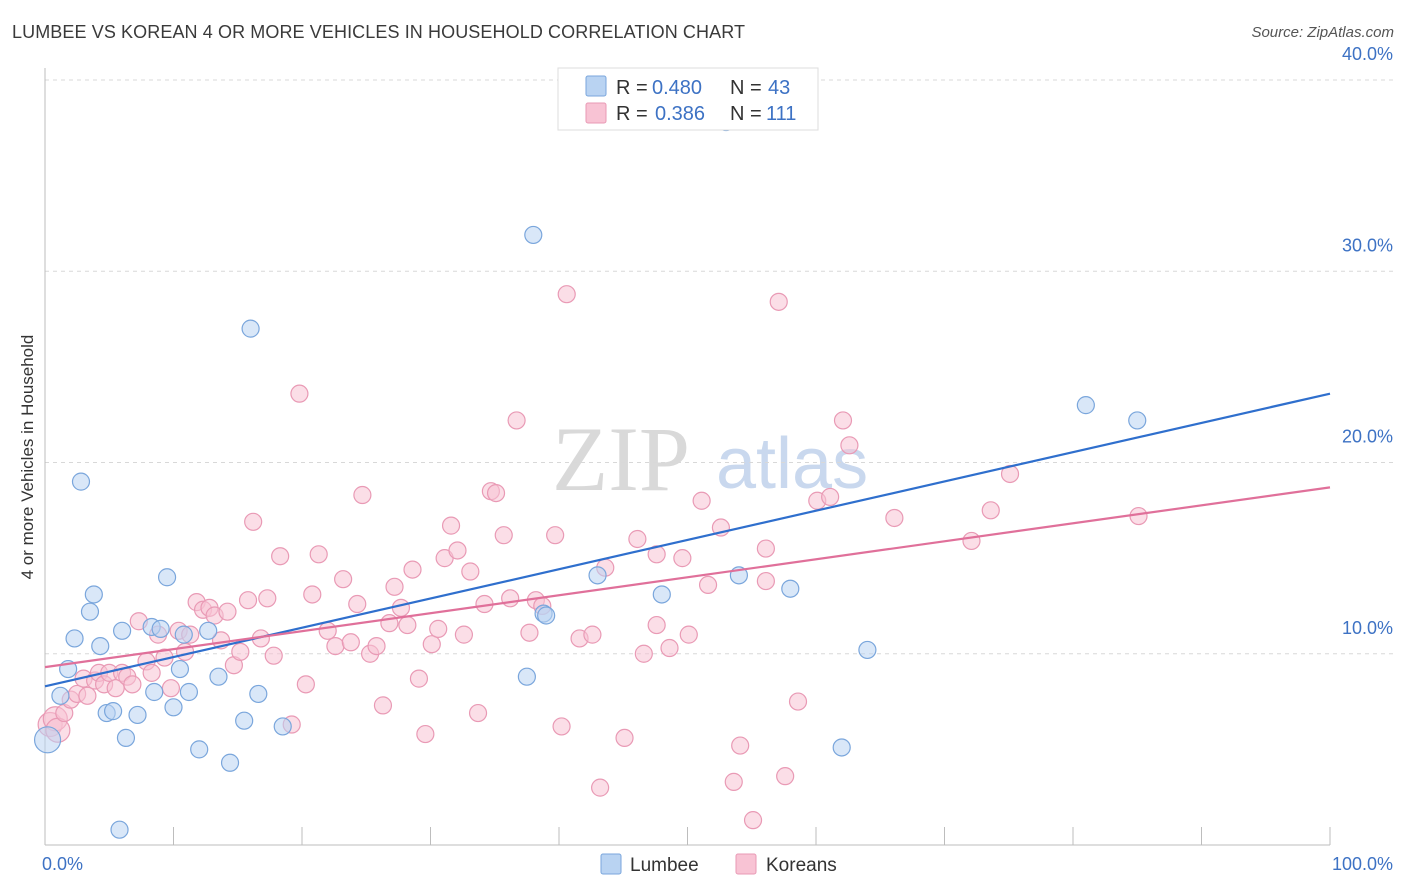  What do you see at coordinates (62, 864) in the screenshot?
I see `x-tick-label-min: 0.0%` at bounding box center [62, 864].